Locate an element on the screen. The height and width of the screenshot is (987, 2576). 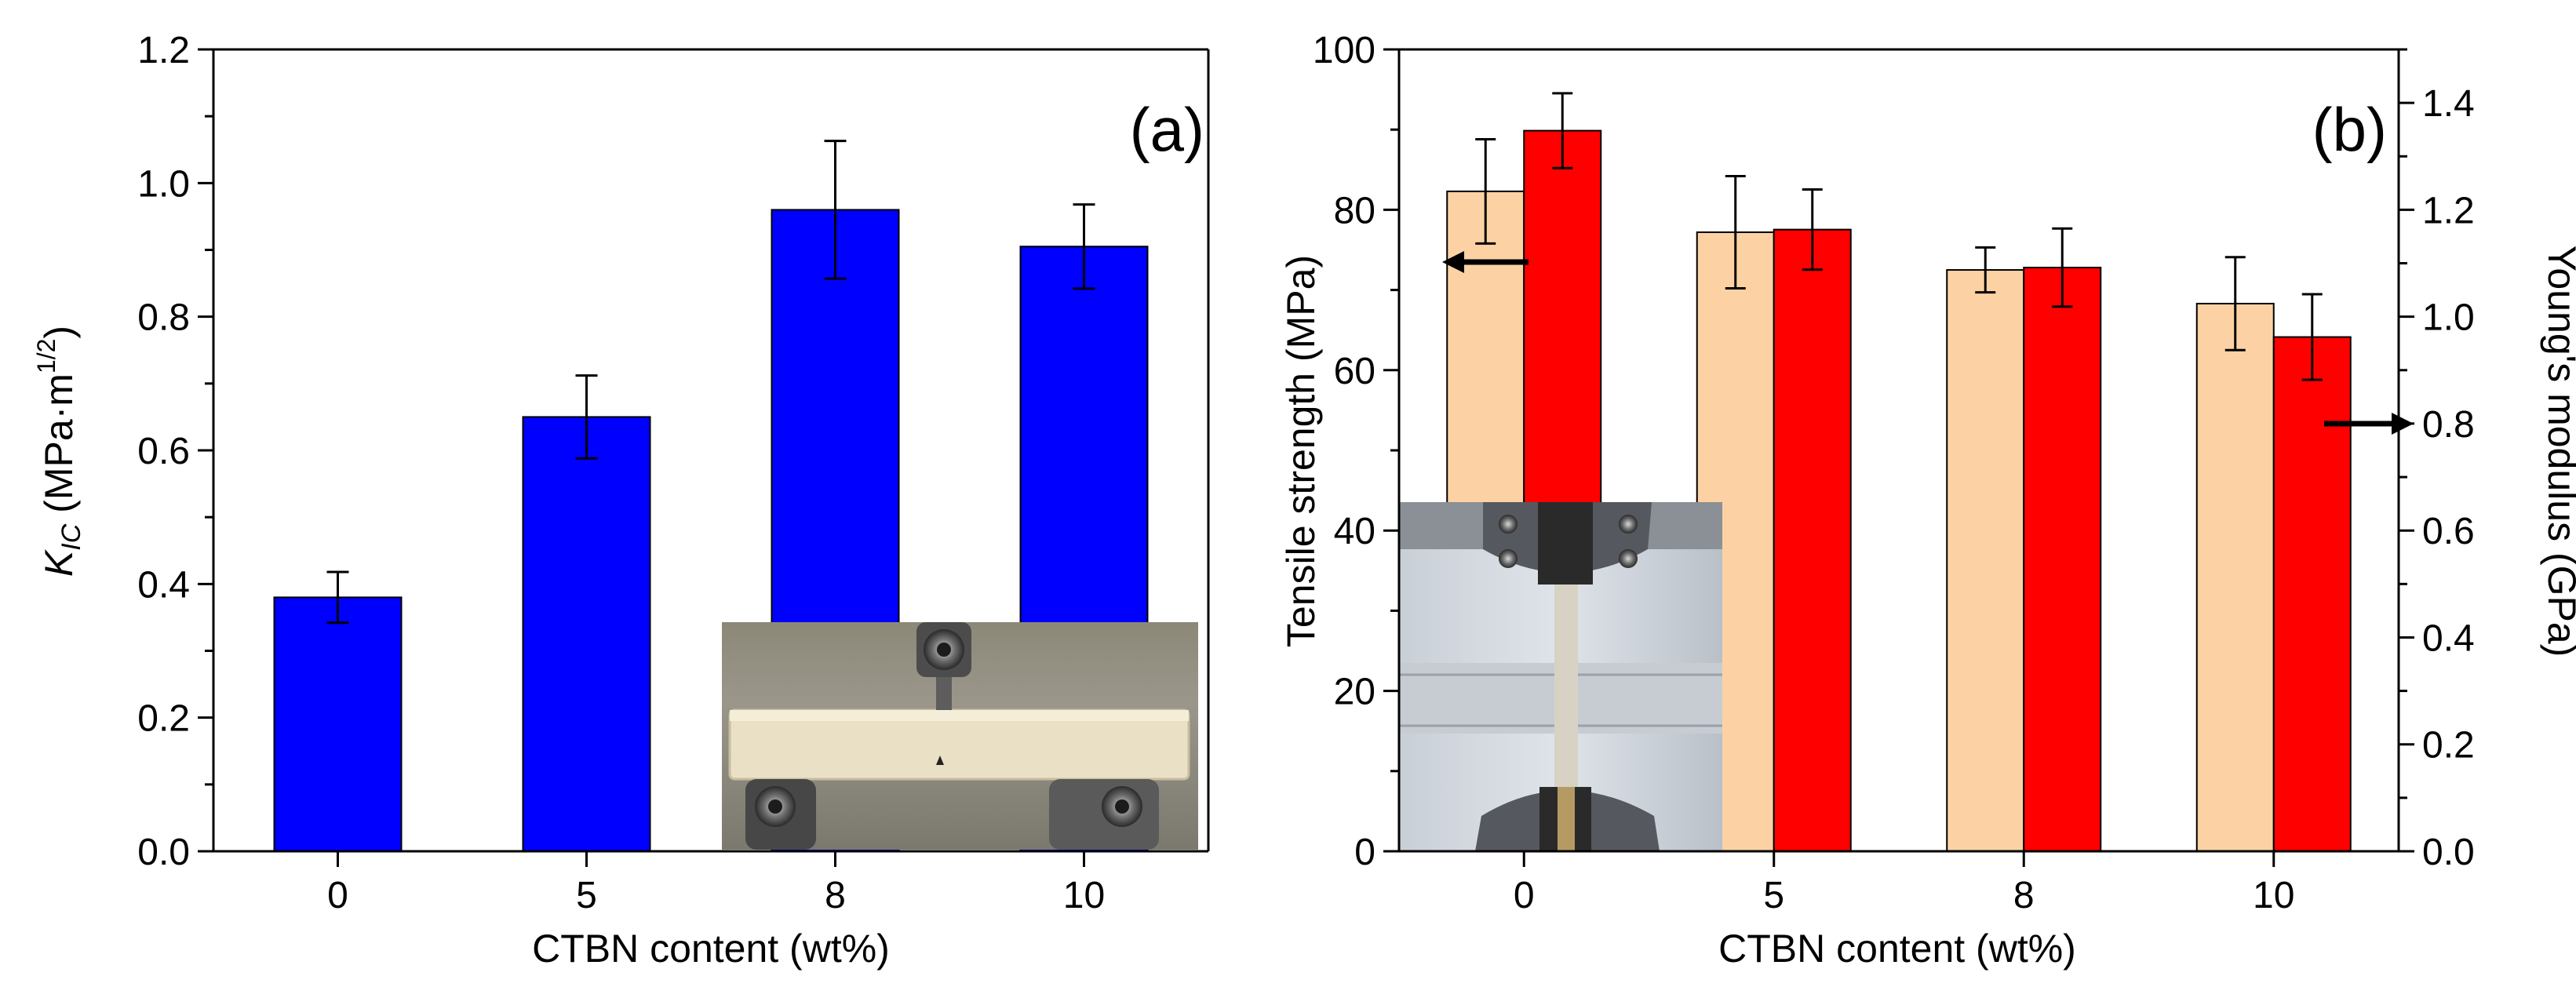
y-tick-label: 0.8 is located at coordinates (163, 318).